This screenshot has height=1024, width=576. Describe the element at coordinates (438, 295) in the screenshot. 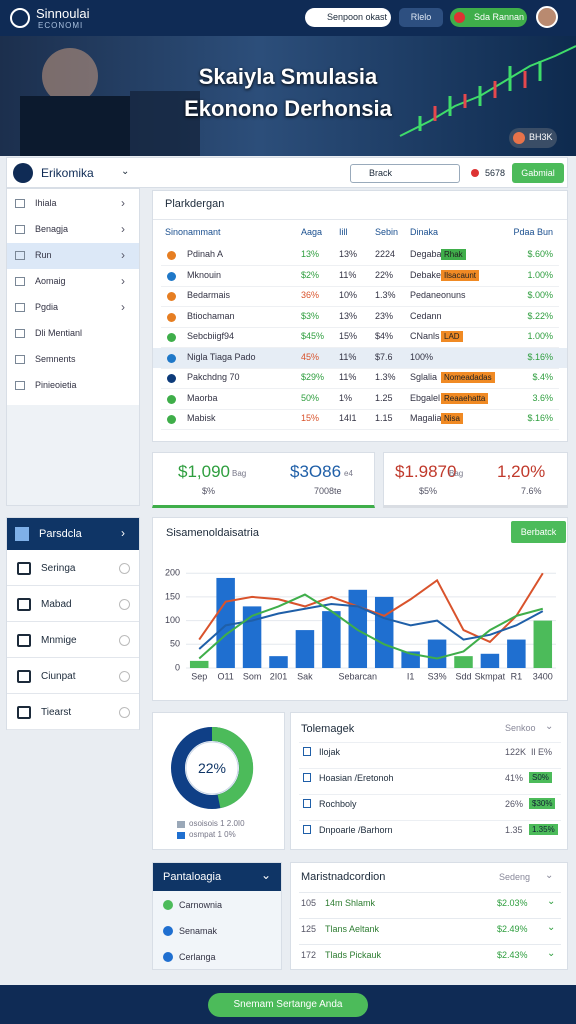

I see `cell: Pedaneonuns` at that location.